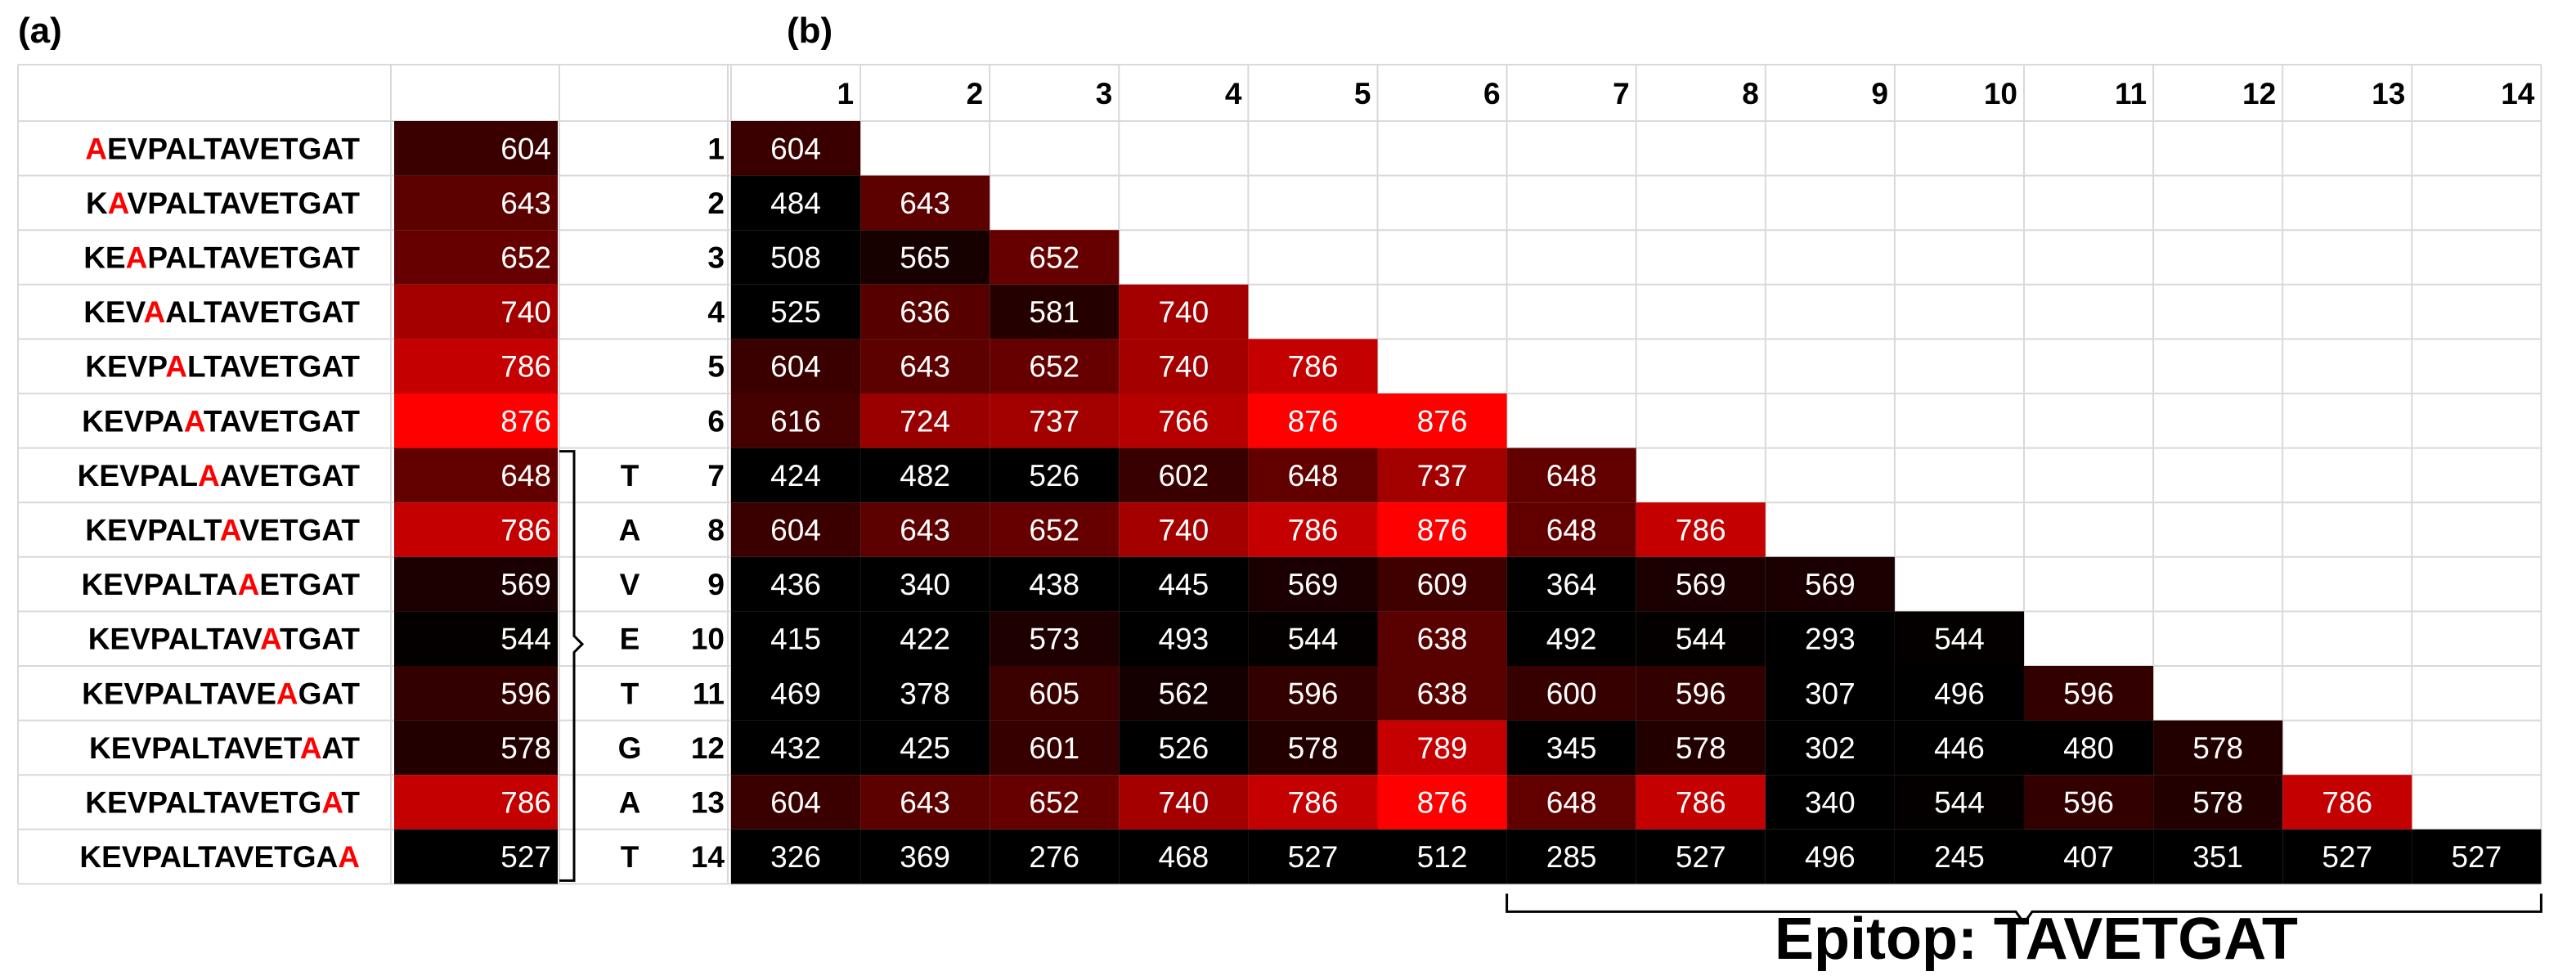 The width and height of the screenshot is (2576, 976). Describe the element at coordinates (1183, 639) in the screenshot. I see `cell-value-label: 493` at that location.